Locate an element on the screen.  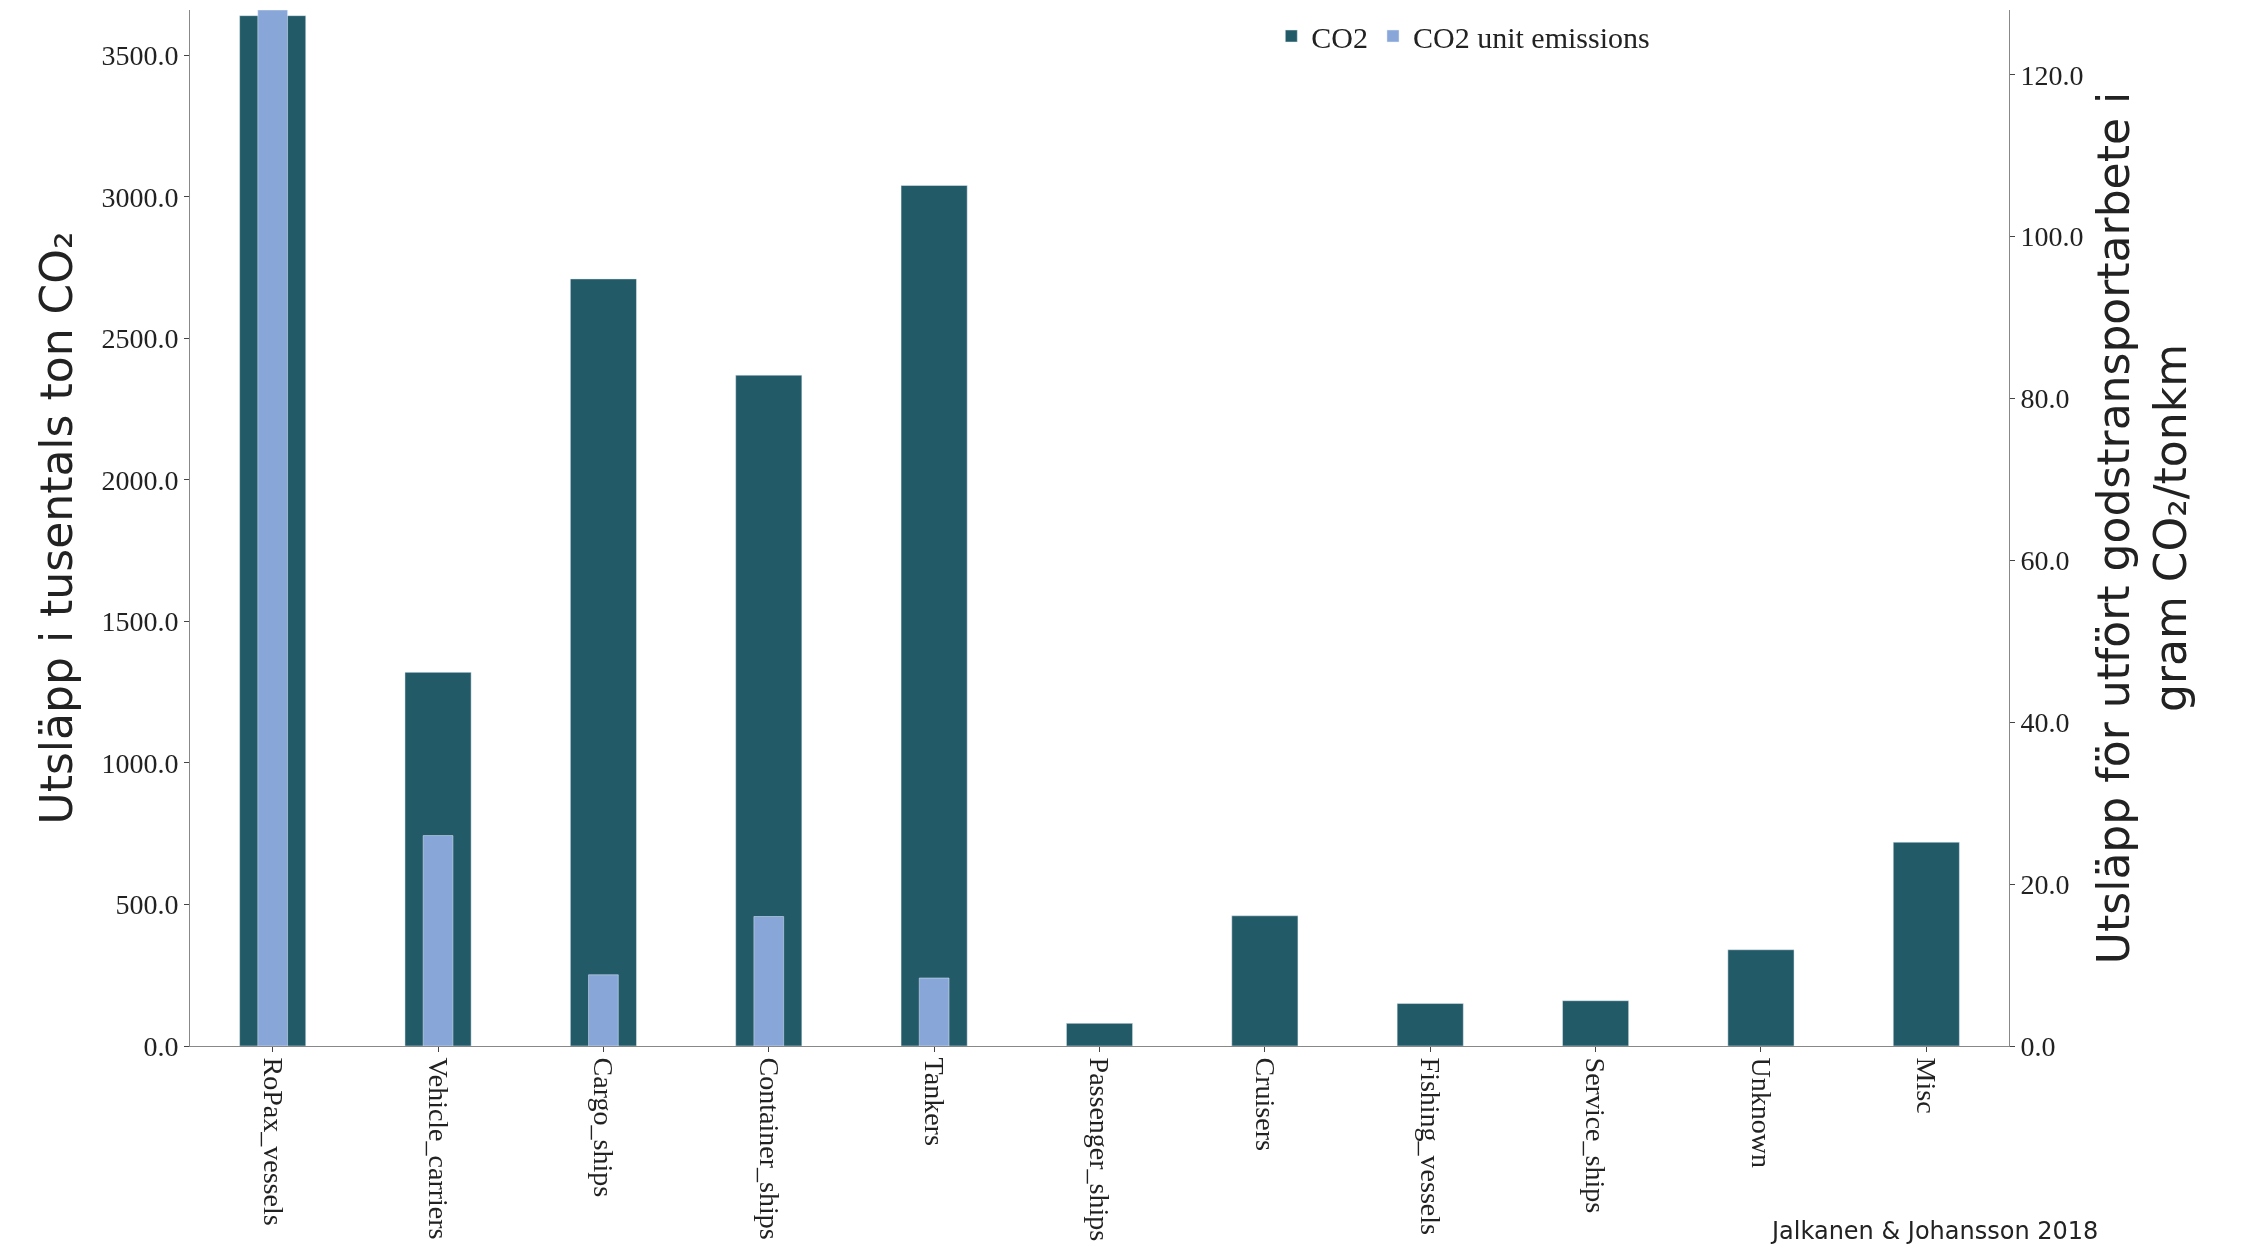
x-tick-label: Vehicle_carriers is located at coordinates (438, 1148).